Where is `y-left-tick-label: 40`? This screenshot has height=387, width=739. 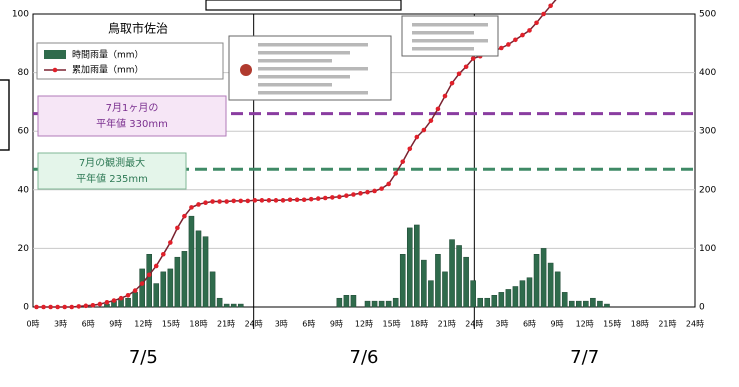
y-left-tick-label: 40 is located at coordinates (24, 190).